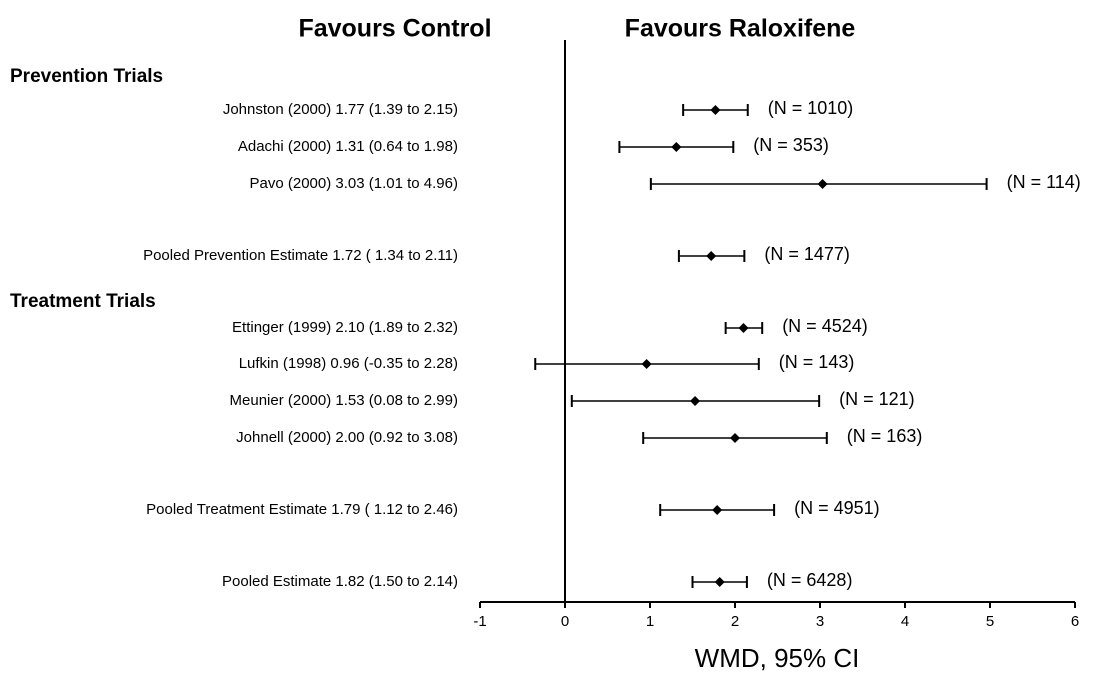 Image resolution: width=1105 pixels, height=675 pixels. What do you see at coordinates (479, 621) in the screenshot?
I see `x-tick-label: -1` at bounding box center [479, 621].